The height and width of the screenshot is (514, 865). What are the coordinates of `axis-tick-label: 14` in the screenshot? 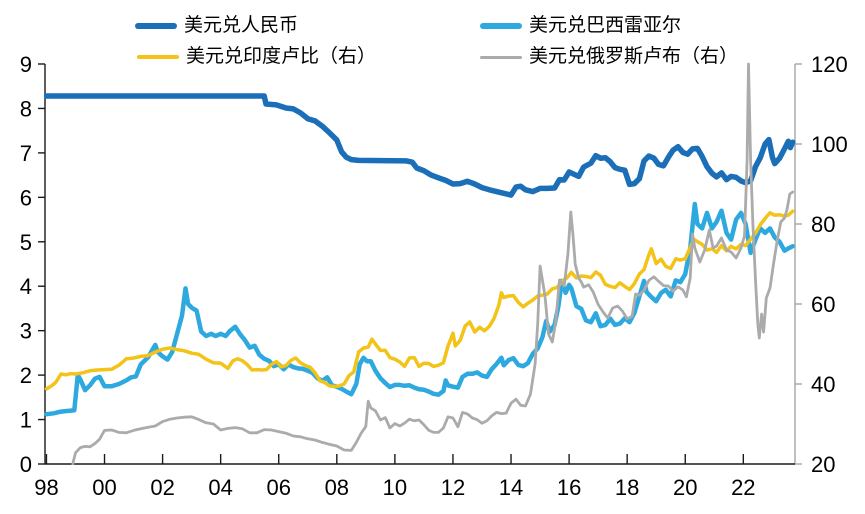 It's located at (511, 487).